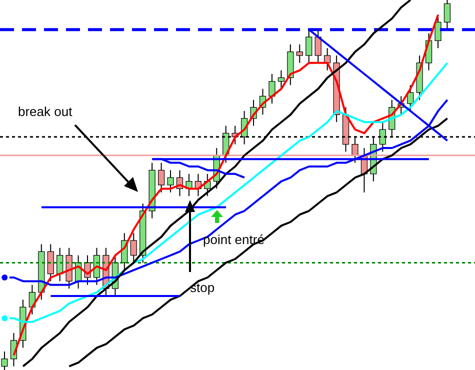 This screenshot has height=370, width=475. Describe the element at coordinates (45, 111) in the screenshot. I see `annotation: break out` at that location.